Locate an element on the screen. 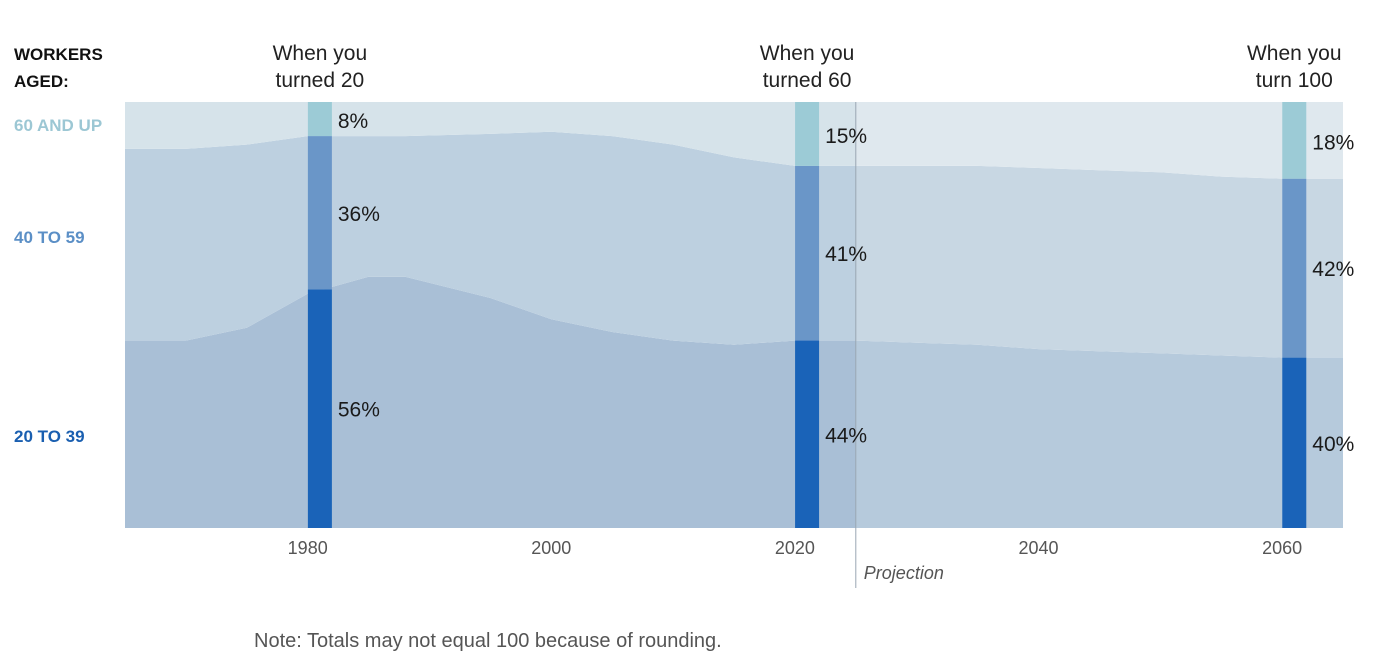 This screenshot has width=1380, height=664. legend-title: WORKERS is located at coordinates (58, 54).